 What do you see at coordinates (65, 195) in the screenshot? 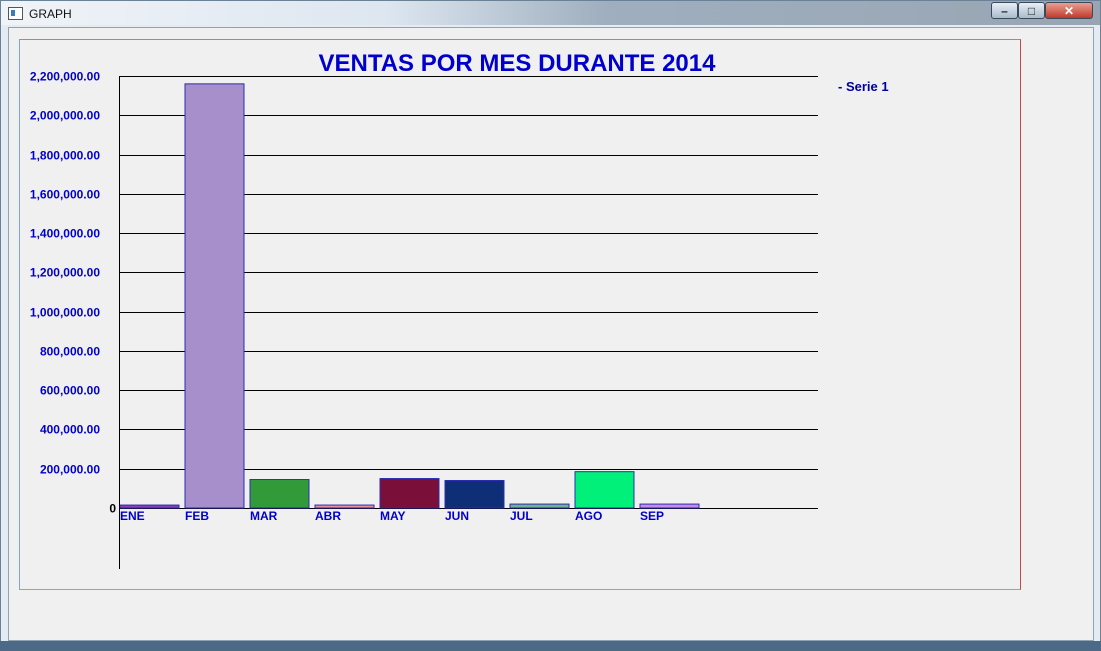
I see `y-tick-label: 1,600,000.00` at bounding box center [65, 195].